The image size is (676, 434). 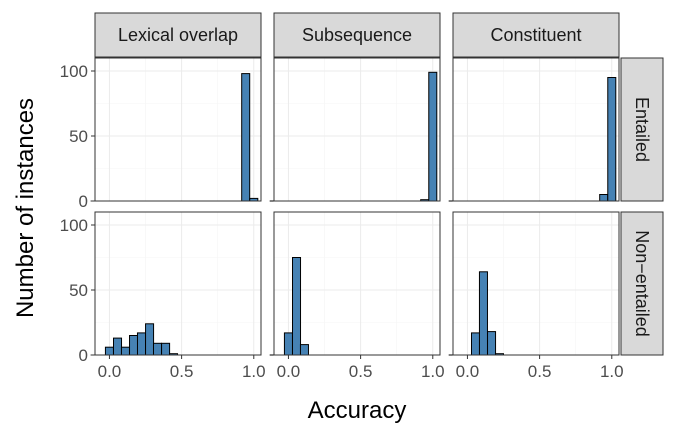 What do you see at coordinates (536, 129) in the screenshot?
I see `panel-entailed-constituent` at bounding box center [536, 129].